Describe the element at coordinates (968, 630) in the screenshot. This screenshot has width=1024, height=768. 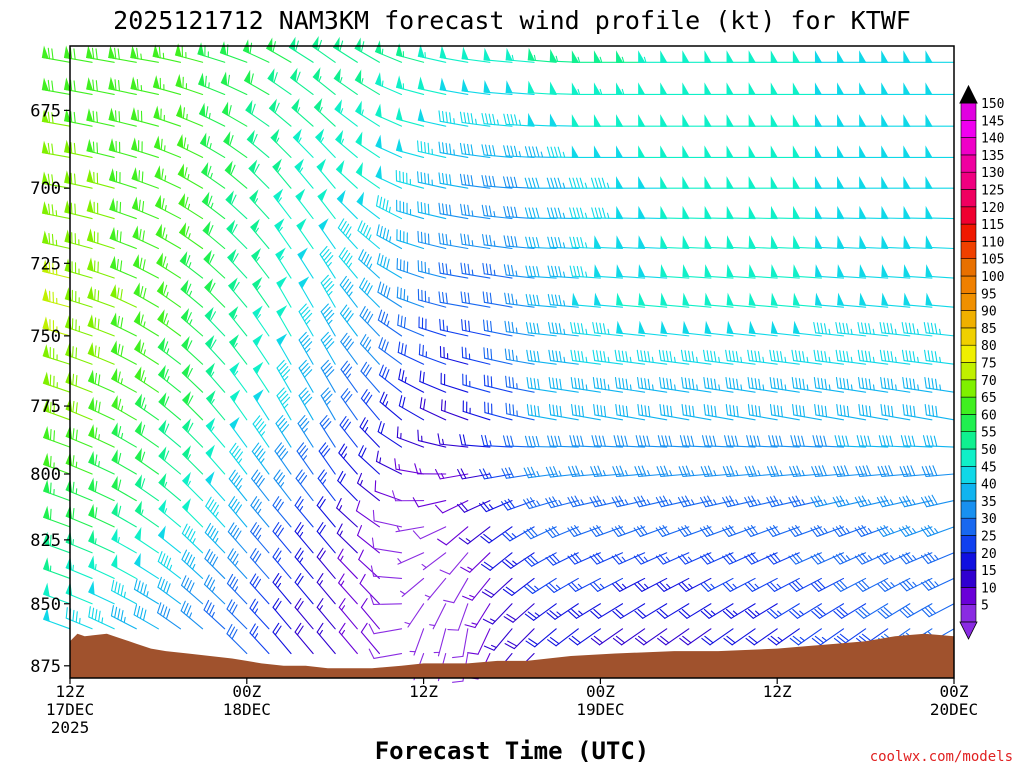
I see `colorbar-bottom-arrow` at that location.